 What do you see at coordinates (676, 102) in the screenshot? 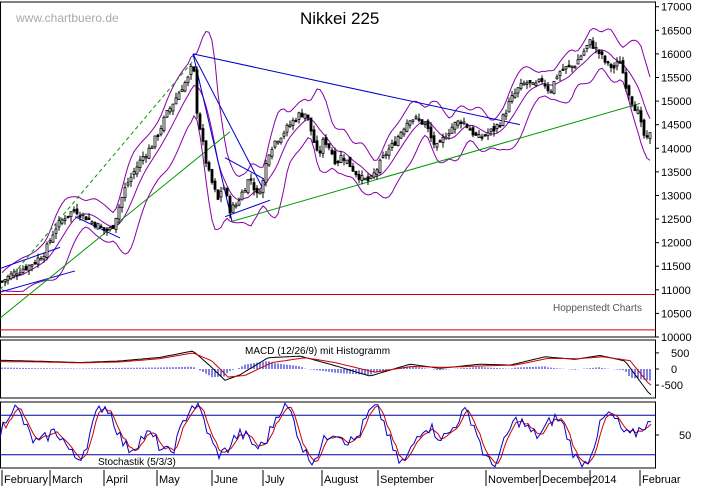
I see `price-tick-label: 15000` at bounding box center [676, 102].